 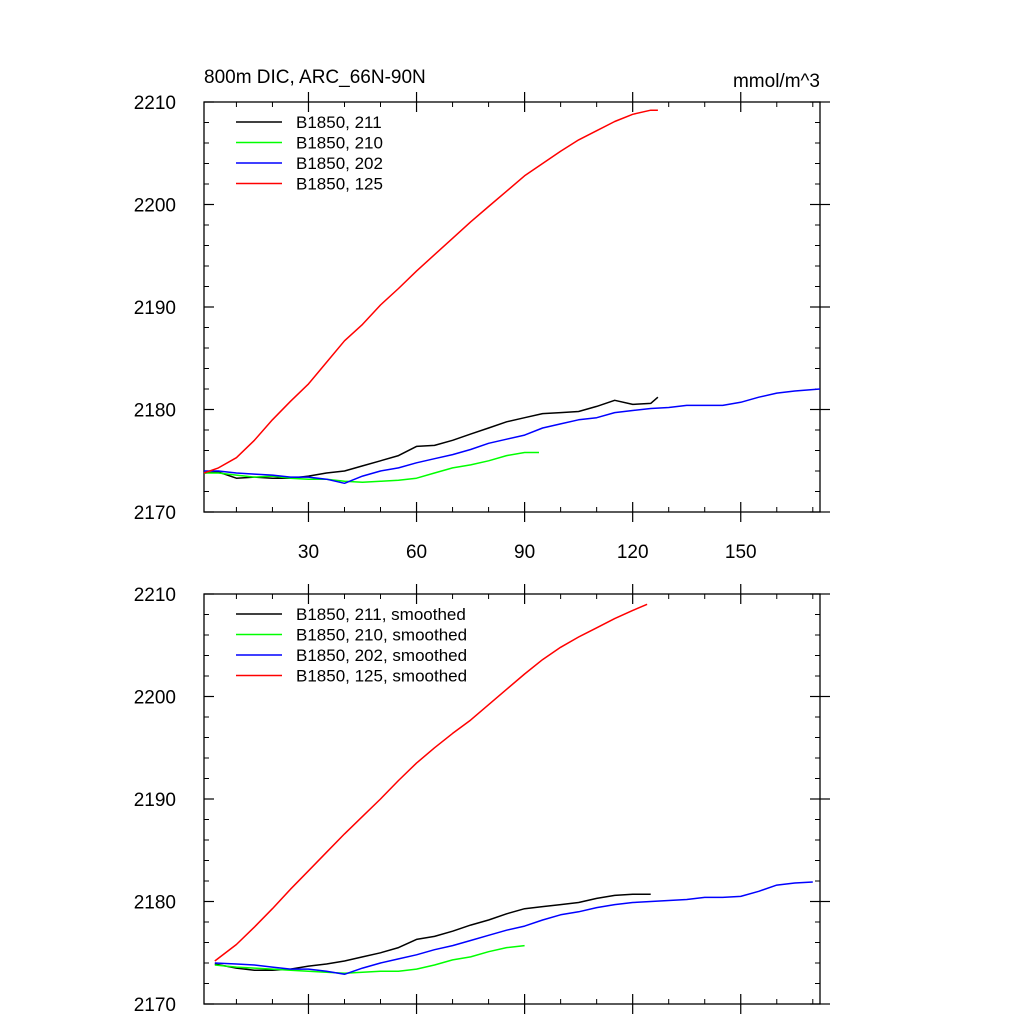 I want to click on x-tick-label: 120, so click(x=633, y=552).